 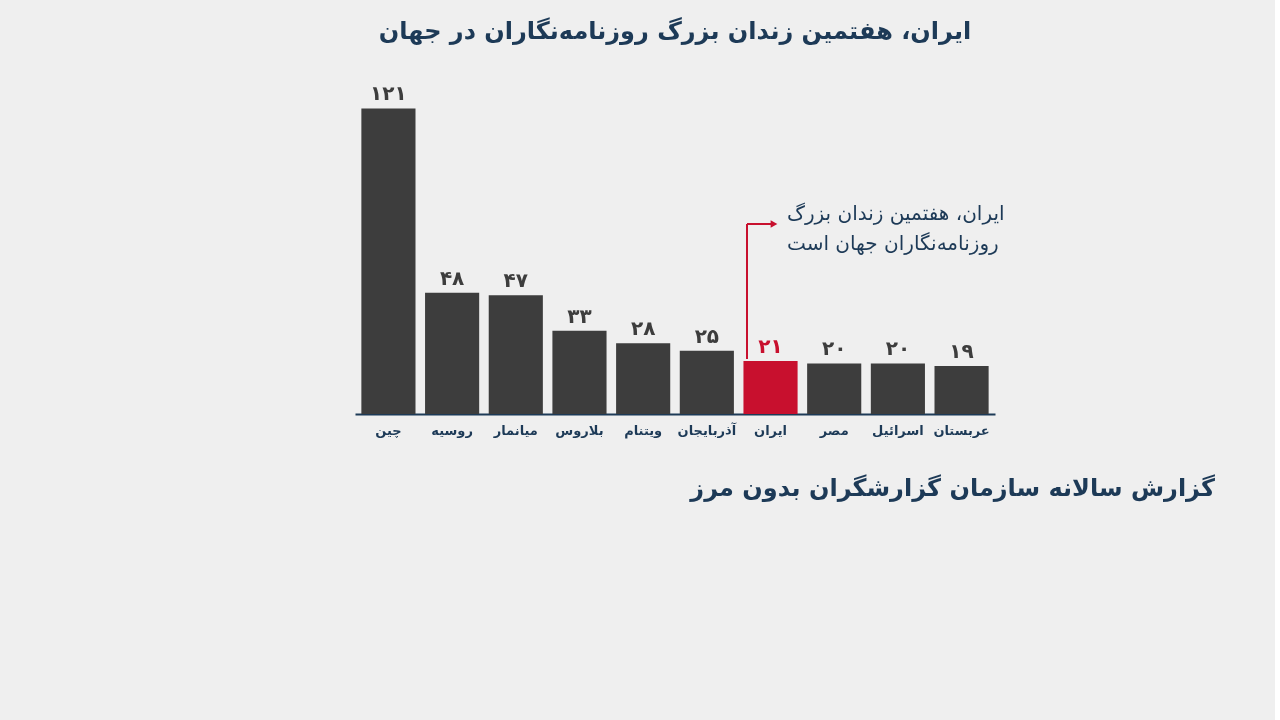 What do you see at coordinates (388, 430) in the screenshot?
I see `x-tick-label: چین` at bounding box center [388, 430].